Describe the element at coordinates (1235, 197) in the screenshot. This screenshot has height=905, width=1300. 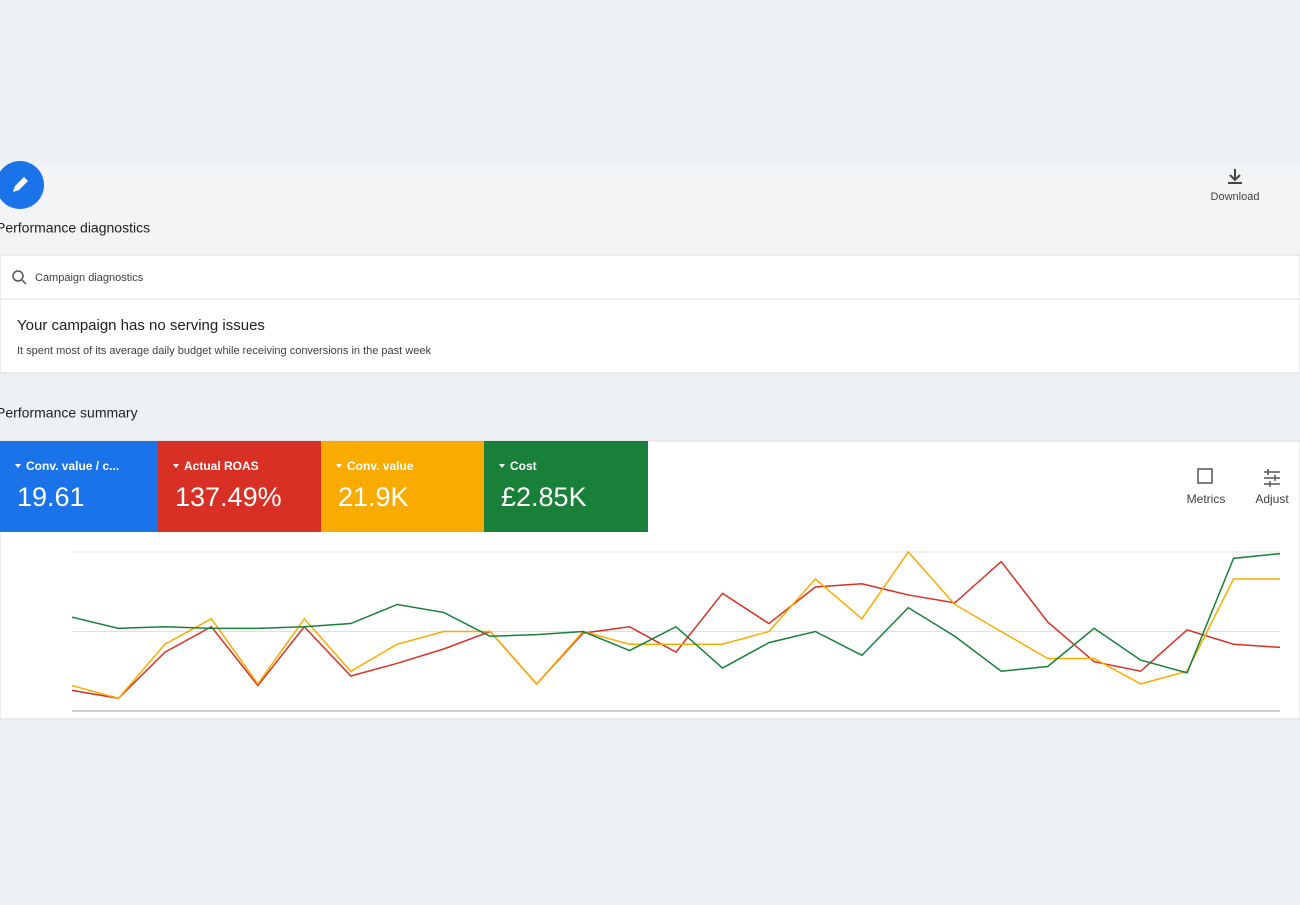
I see `download-label: Download` at that location.